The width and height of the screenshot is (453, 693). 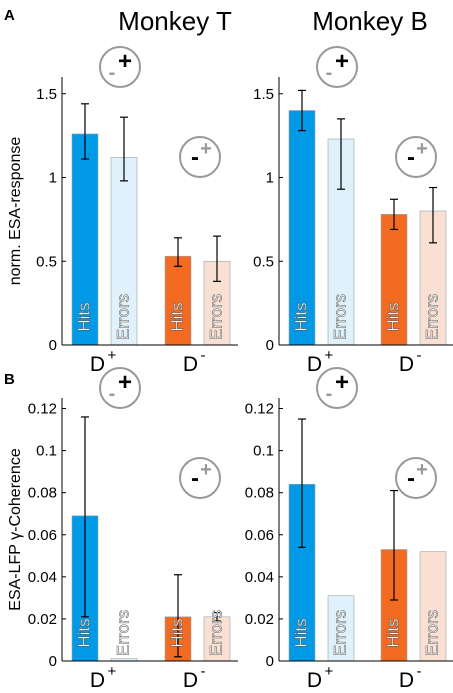 What do you see at coordinates (15, 211) in the screenshot?
I see `y-axis-label: norm. ESA-response` at bounding box center [15, 211].